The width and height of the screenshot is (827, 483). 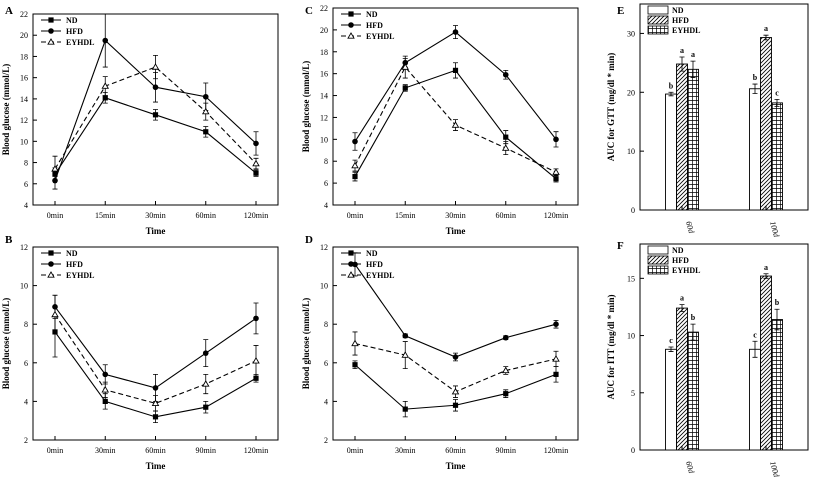 I want to click on panel-f-x-tick-label: 100d, so click(x=774, y=469).